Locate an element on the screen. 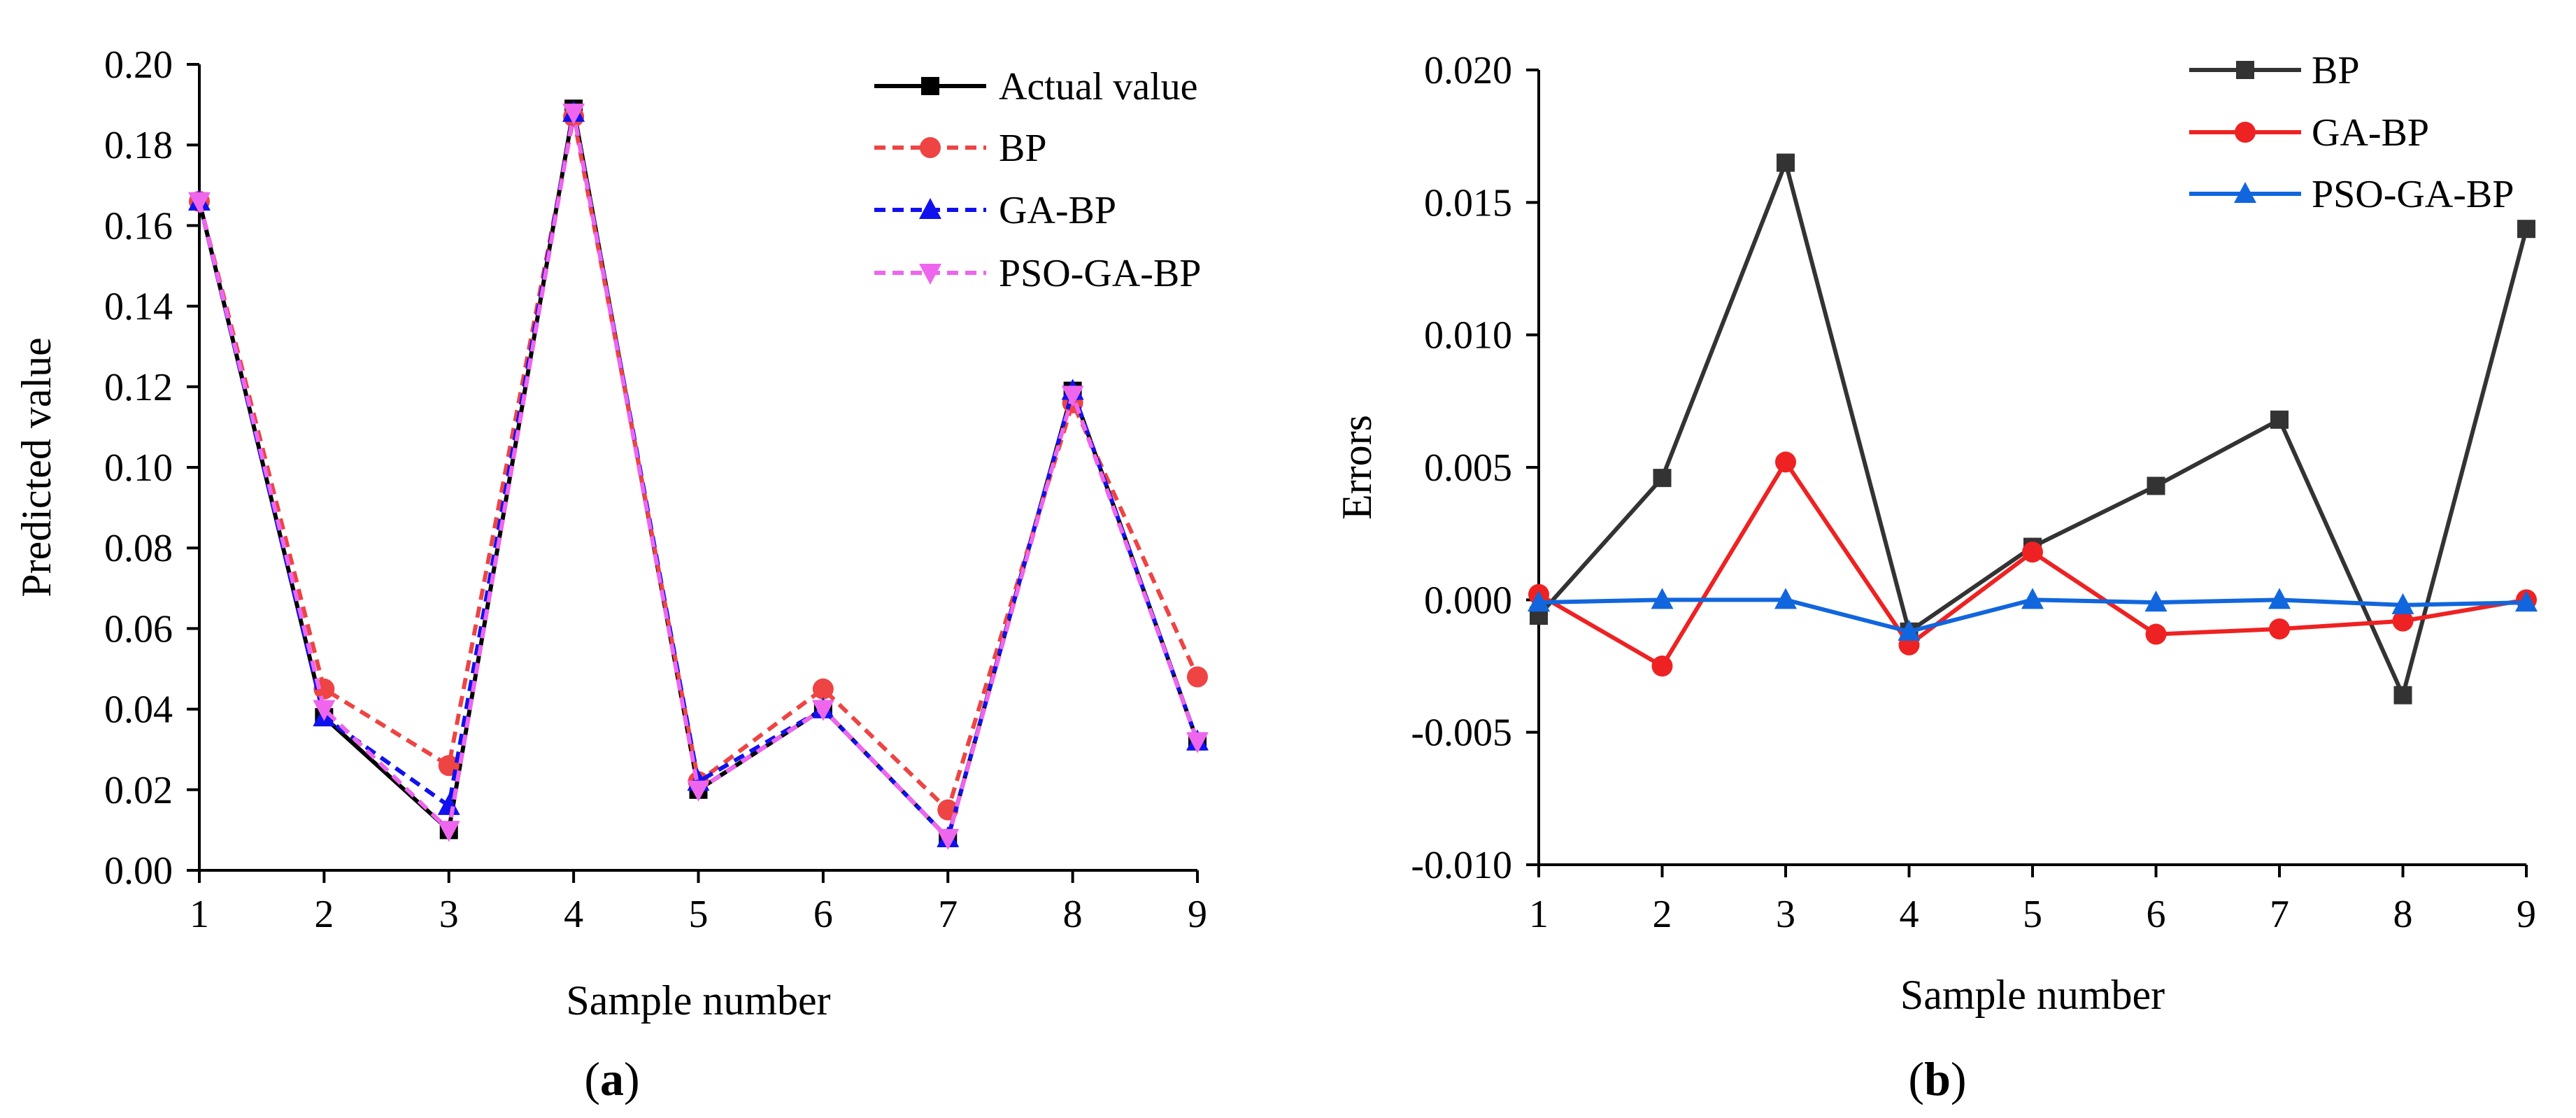 The image size is (2576, 1118). chart-b-series-ga-bp is located at coordinates (2032, 564).